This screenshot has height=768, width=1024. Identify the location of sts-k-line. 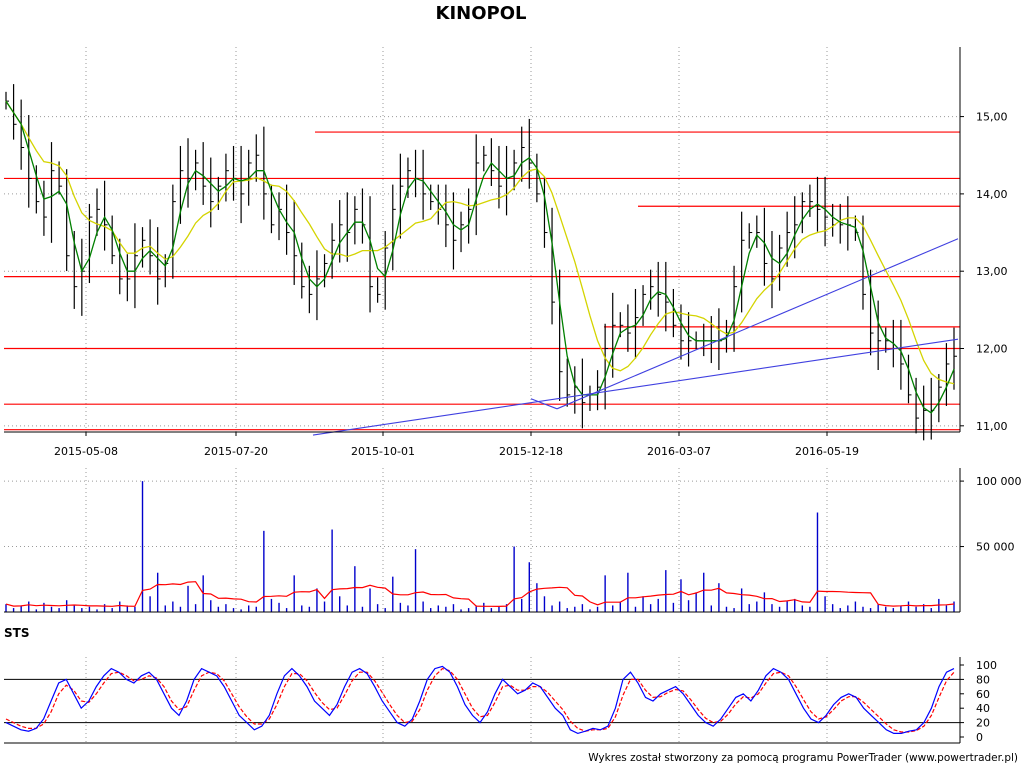
(480, 700).